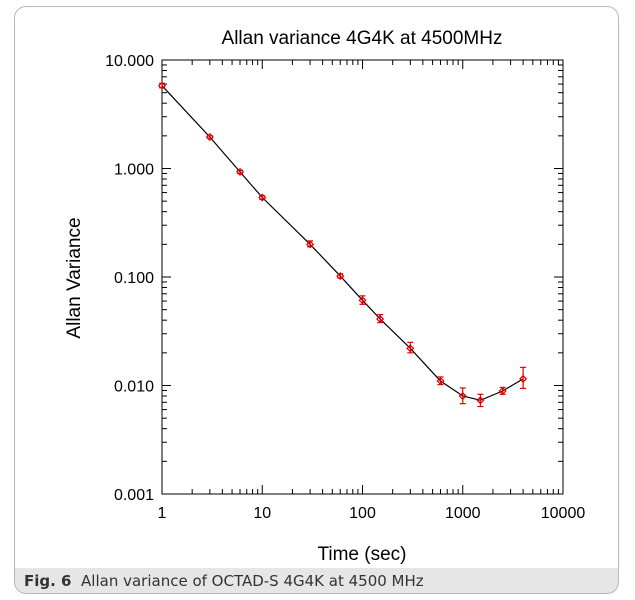 The width and height of the screenshot is (635, 600). What do you see at coordinates (134, 278) in the screenshot?
I see `y-tick-label: 0.100` at bounding box center [134, 278].